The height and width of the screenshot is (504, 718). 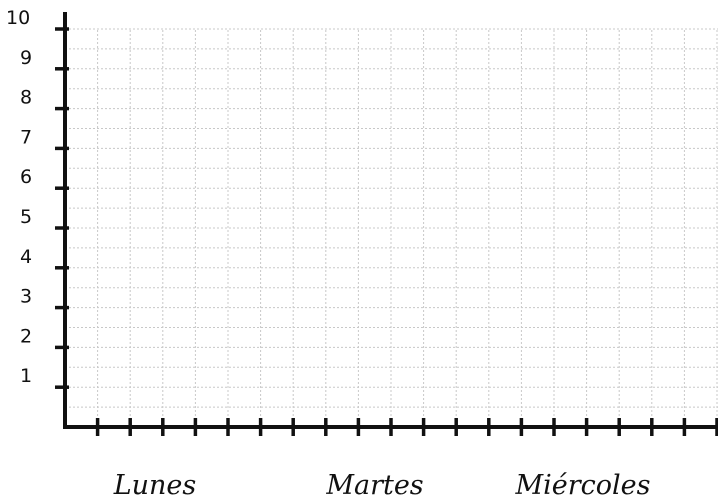 What do you see at coordinates (406, 427) in the screenshot?
I see `x-axis-ticks` at bounding box center [406, 427].